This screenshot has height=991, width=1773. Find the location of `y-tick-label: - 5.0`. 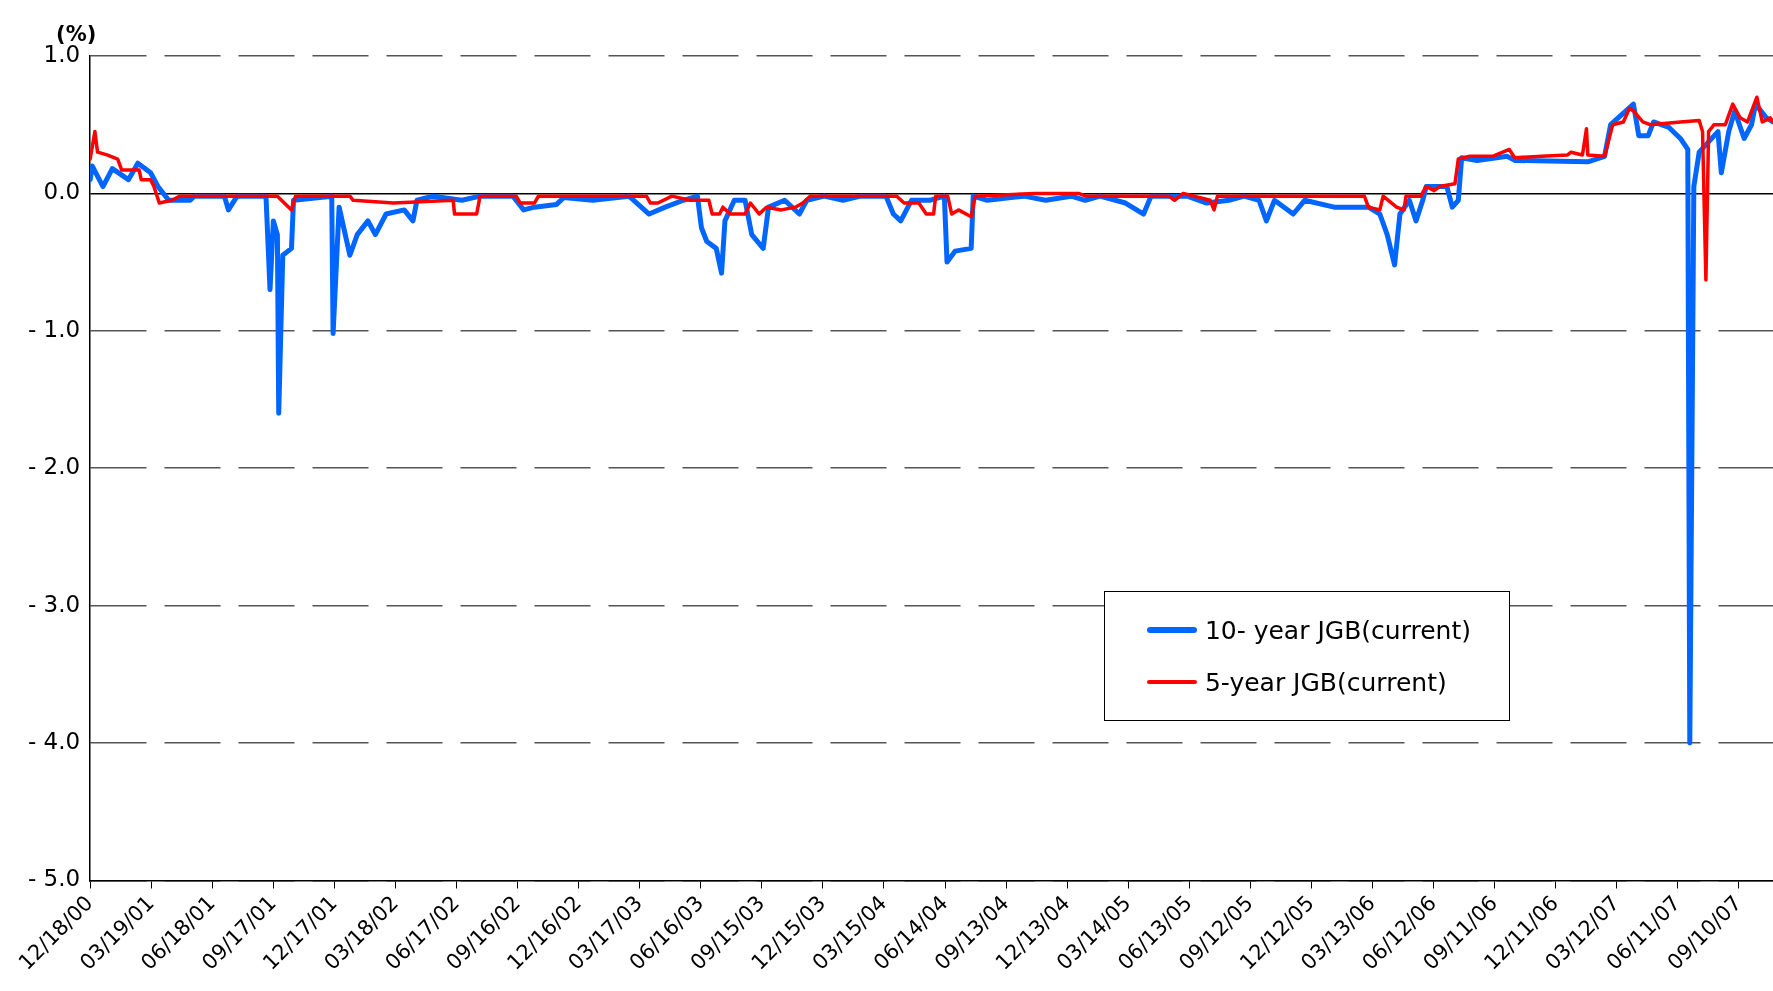

y-tick-label: - 5.0 is located at coordinates (54, 878).